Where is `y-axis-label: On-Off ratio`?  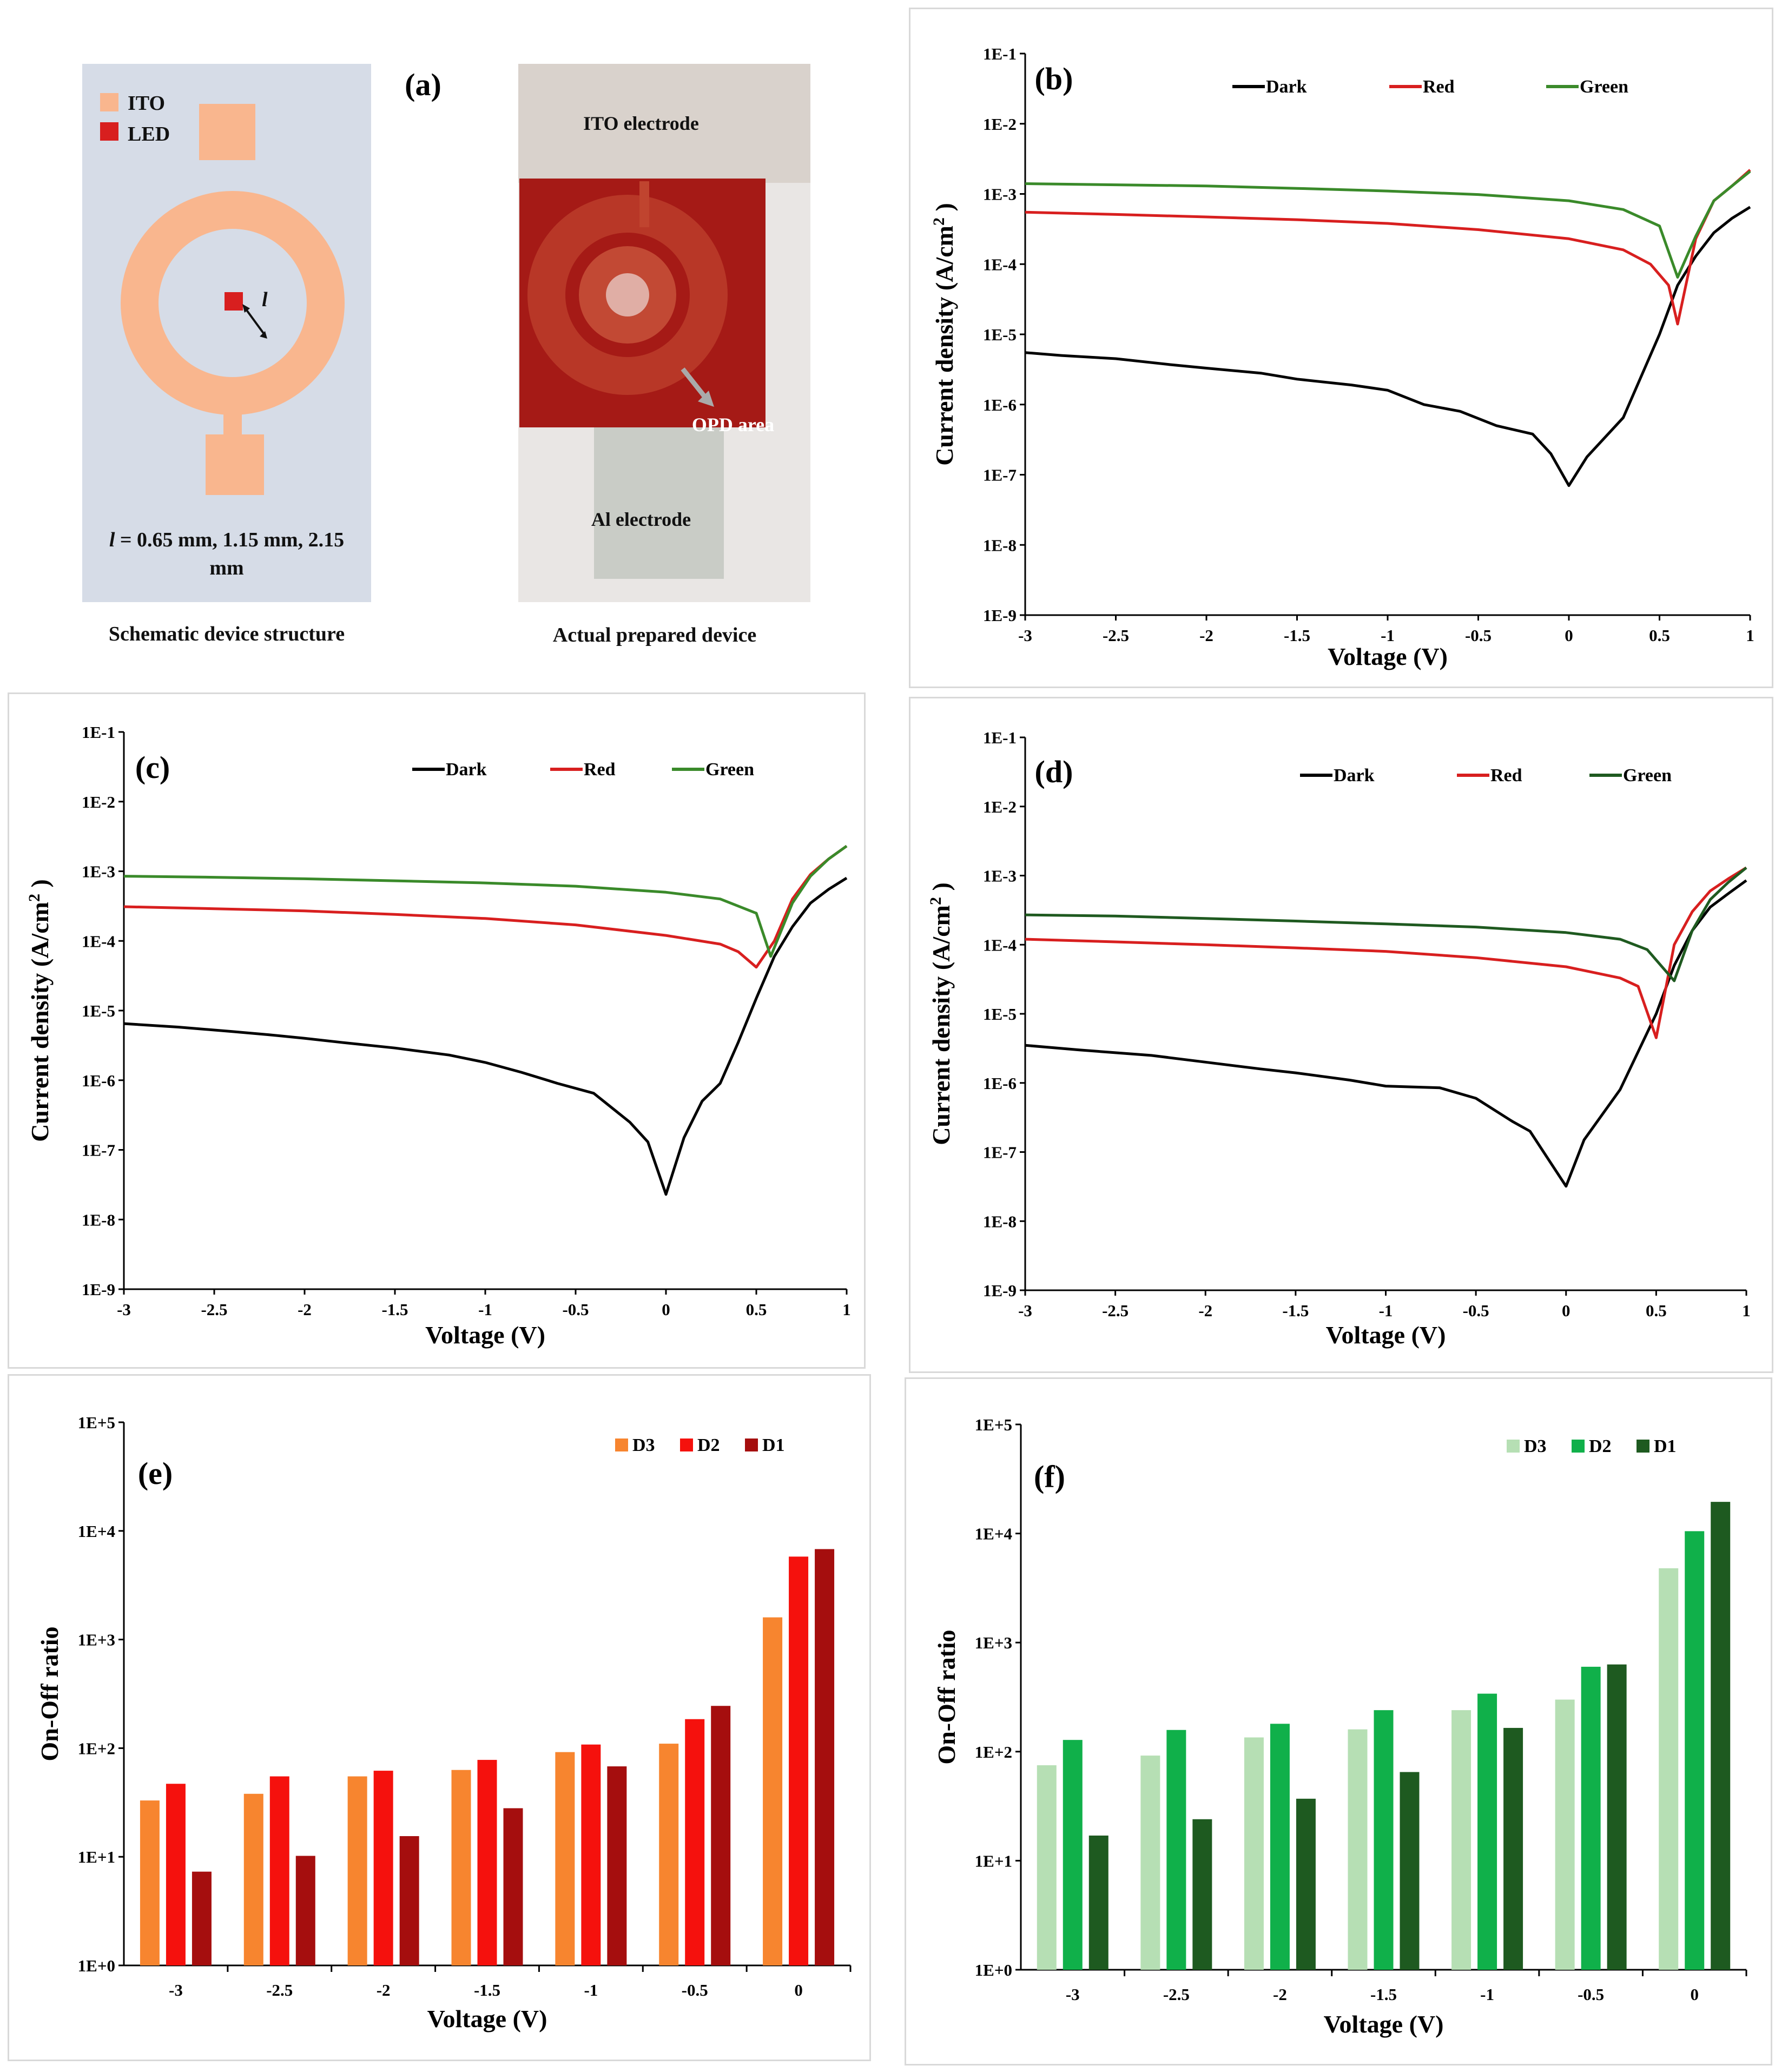 y-axis-label: On-Off ratio is located at coordinates (49, 1693).